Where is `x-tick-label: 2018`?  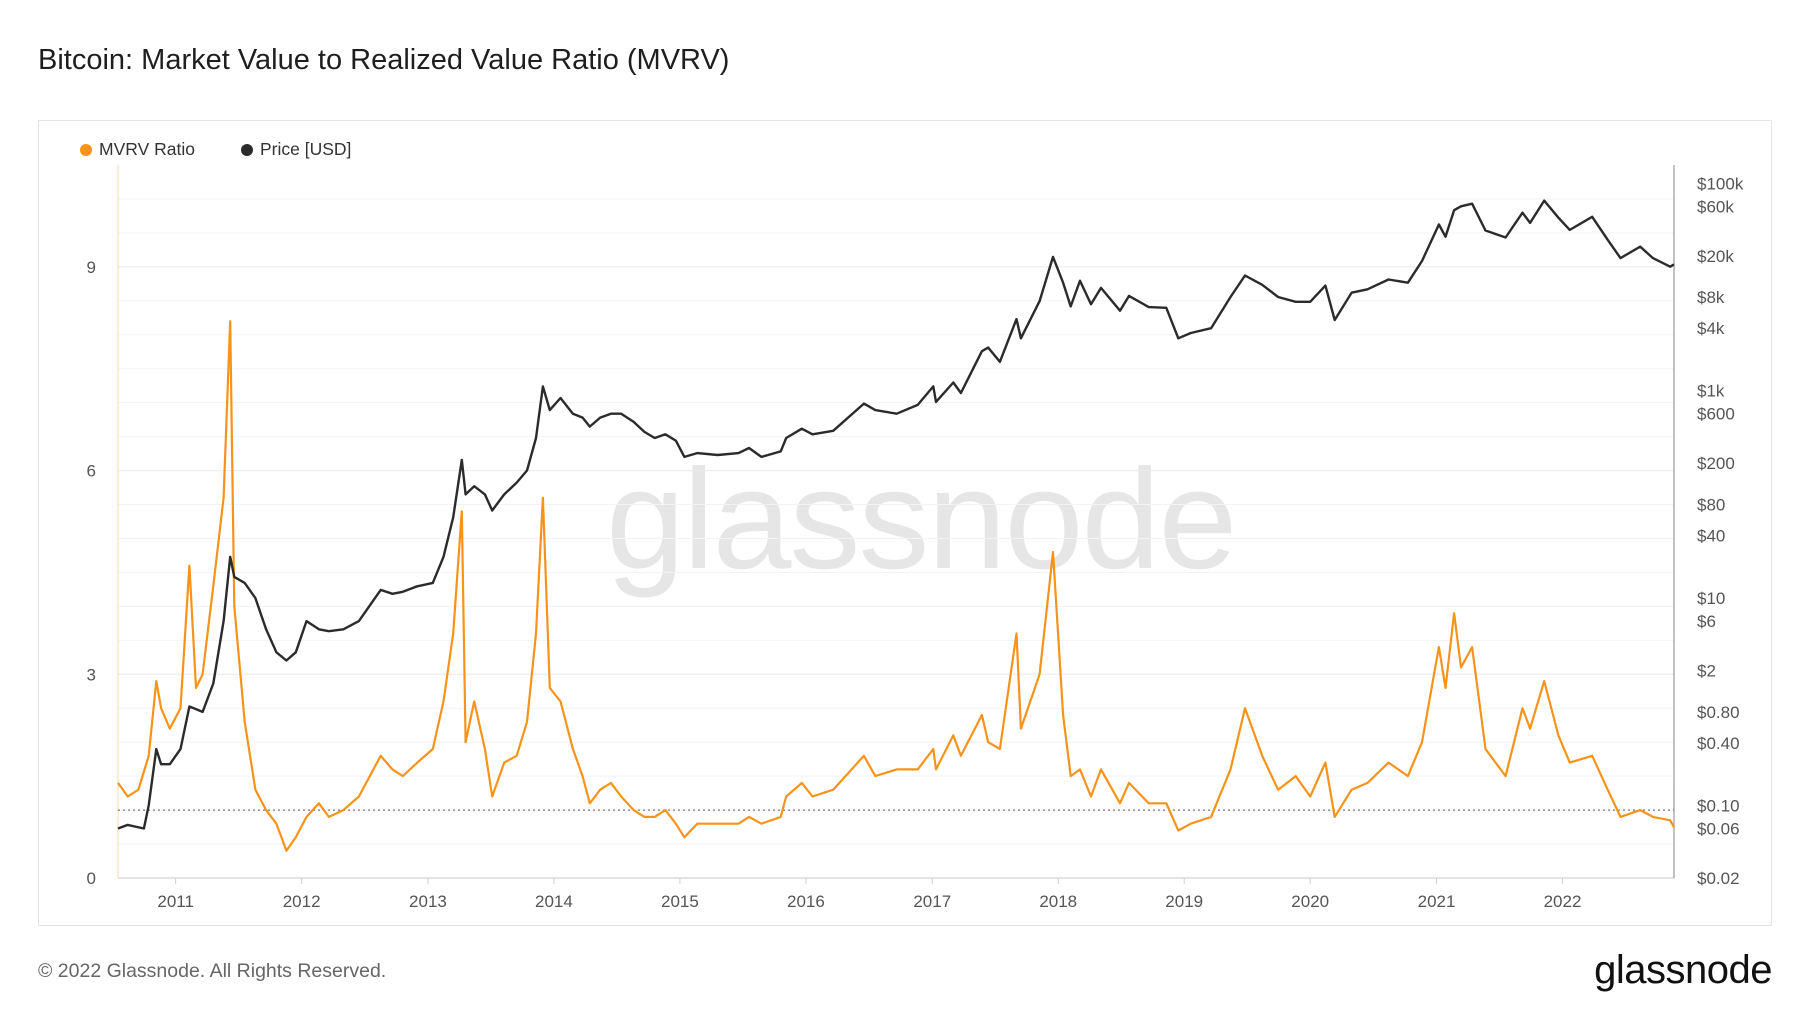
x-tick-label: 2018 is located at coordinates (1058, 901).